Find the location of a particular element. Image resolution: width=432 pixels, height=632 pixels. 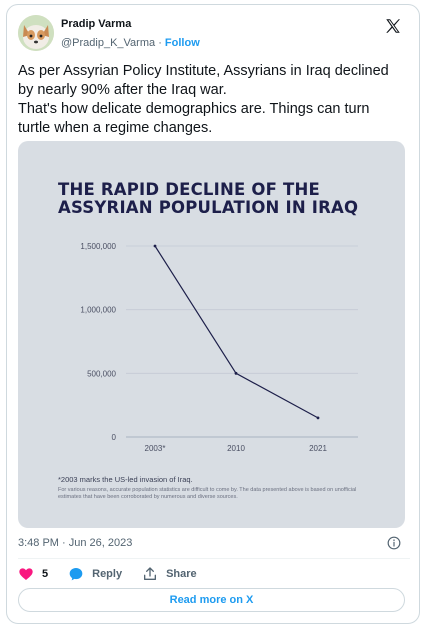

chart-title-line: THE RAPID DECLINE OF THE is located at coordinates (189, 189).